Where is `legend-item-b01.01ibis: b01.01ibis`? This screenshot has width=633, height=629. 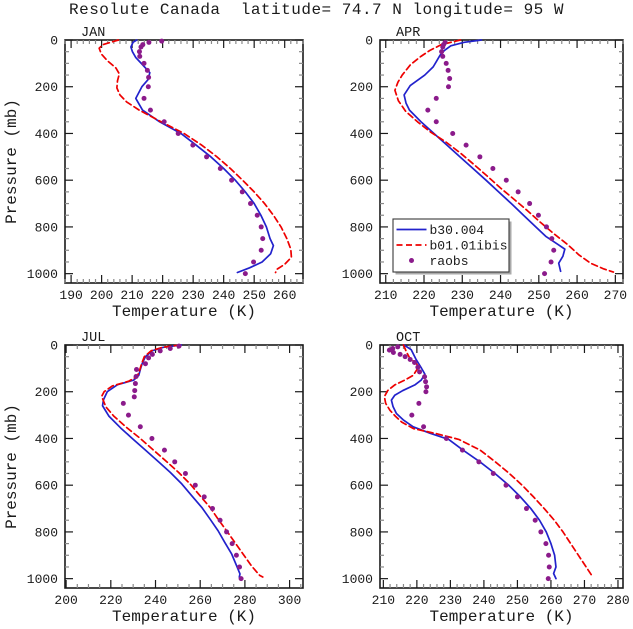 legend-item-b01.01ibis: b01.01ibis is located at coordinates (452, 246).